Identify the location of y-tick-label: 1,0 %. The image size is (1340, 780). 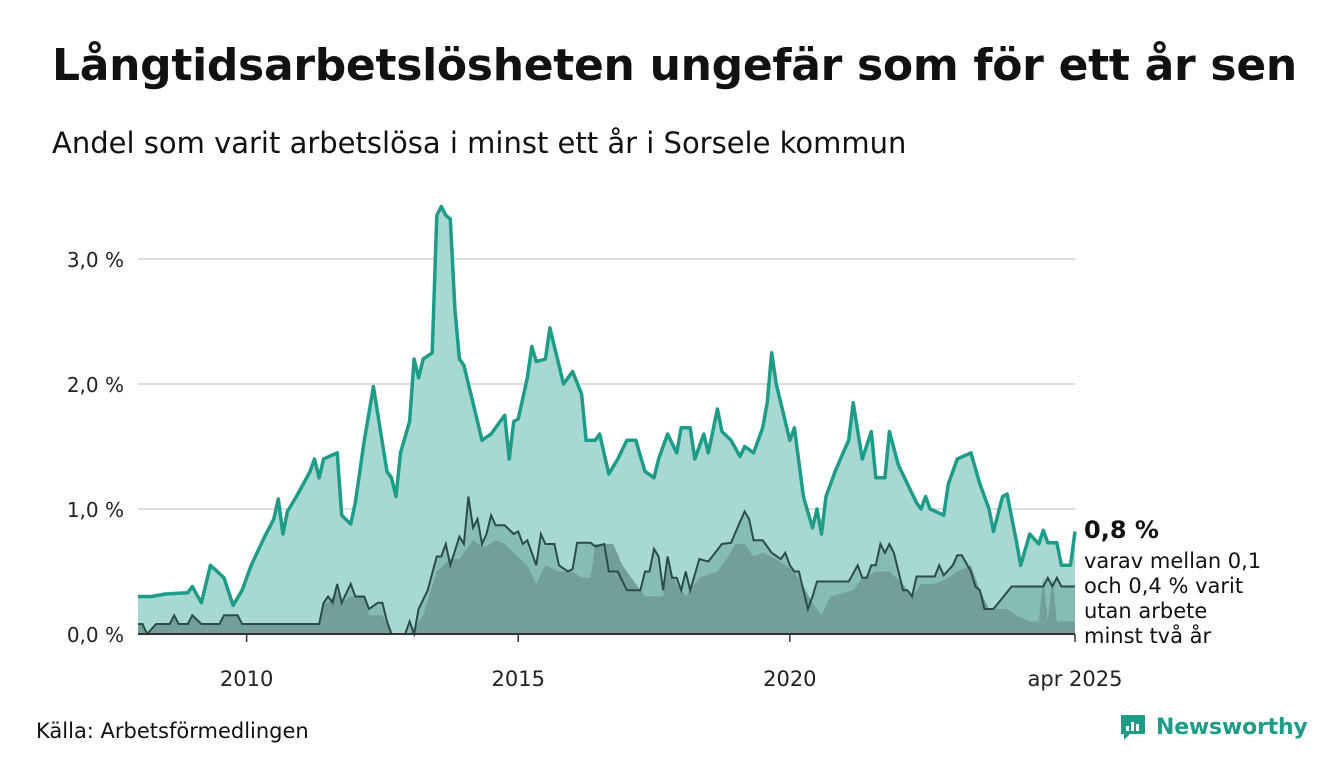
(95, 510).